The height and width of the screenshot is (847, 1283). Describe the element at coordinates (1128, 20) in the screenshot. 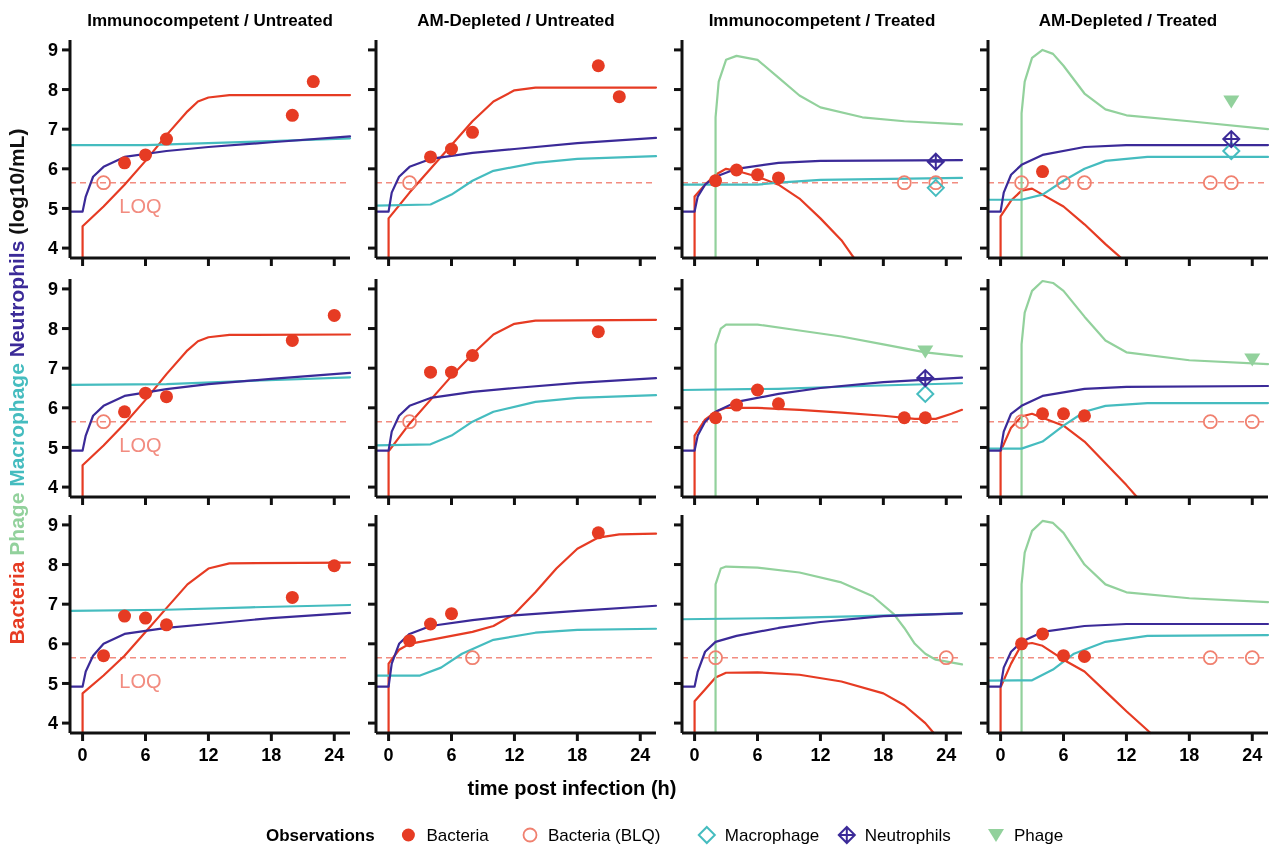

I see `chart-title: AM-Depleted / Treated` at that location.